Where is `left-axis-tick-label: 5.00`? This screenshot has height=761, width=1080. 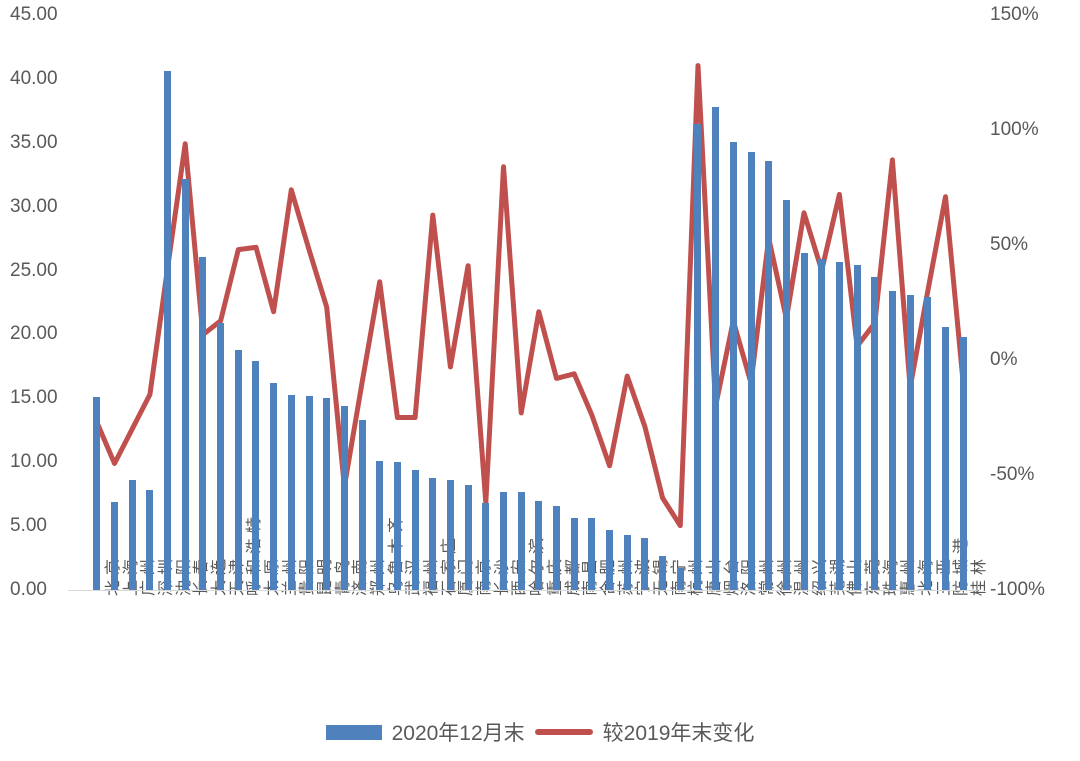 left-axis-tick-label: 5.00 is located at coordinates (28, 526).